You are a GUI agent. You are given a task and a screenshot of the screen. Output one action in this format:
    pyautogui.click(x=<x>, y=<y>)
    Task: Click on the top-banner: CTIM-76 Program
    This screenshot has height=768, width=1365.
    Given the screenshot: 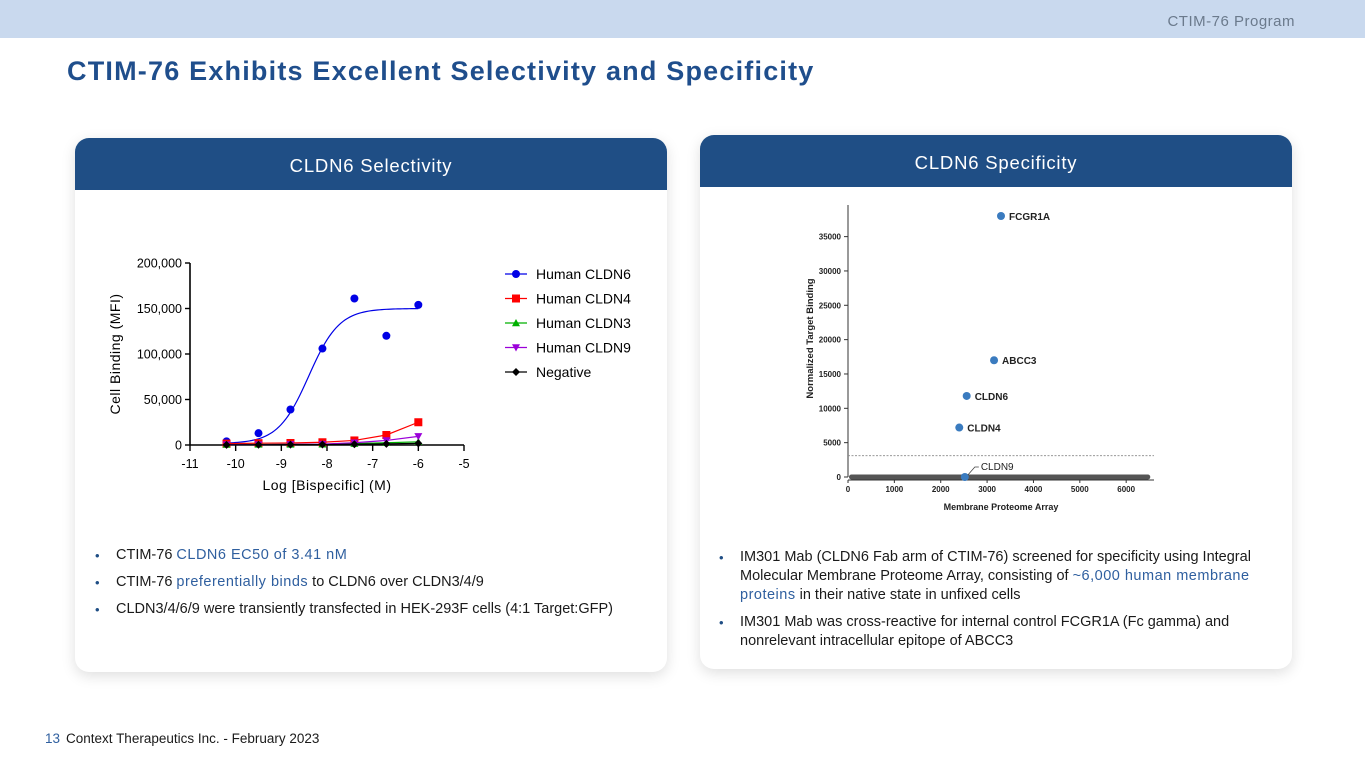 What is the action you would take?
    pyautogui.click(x=682, y=19)
    